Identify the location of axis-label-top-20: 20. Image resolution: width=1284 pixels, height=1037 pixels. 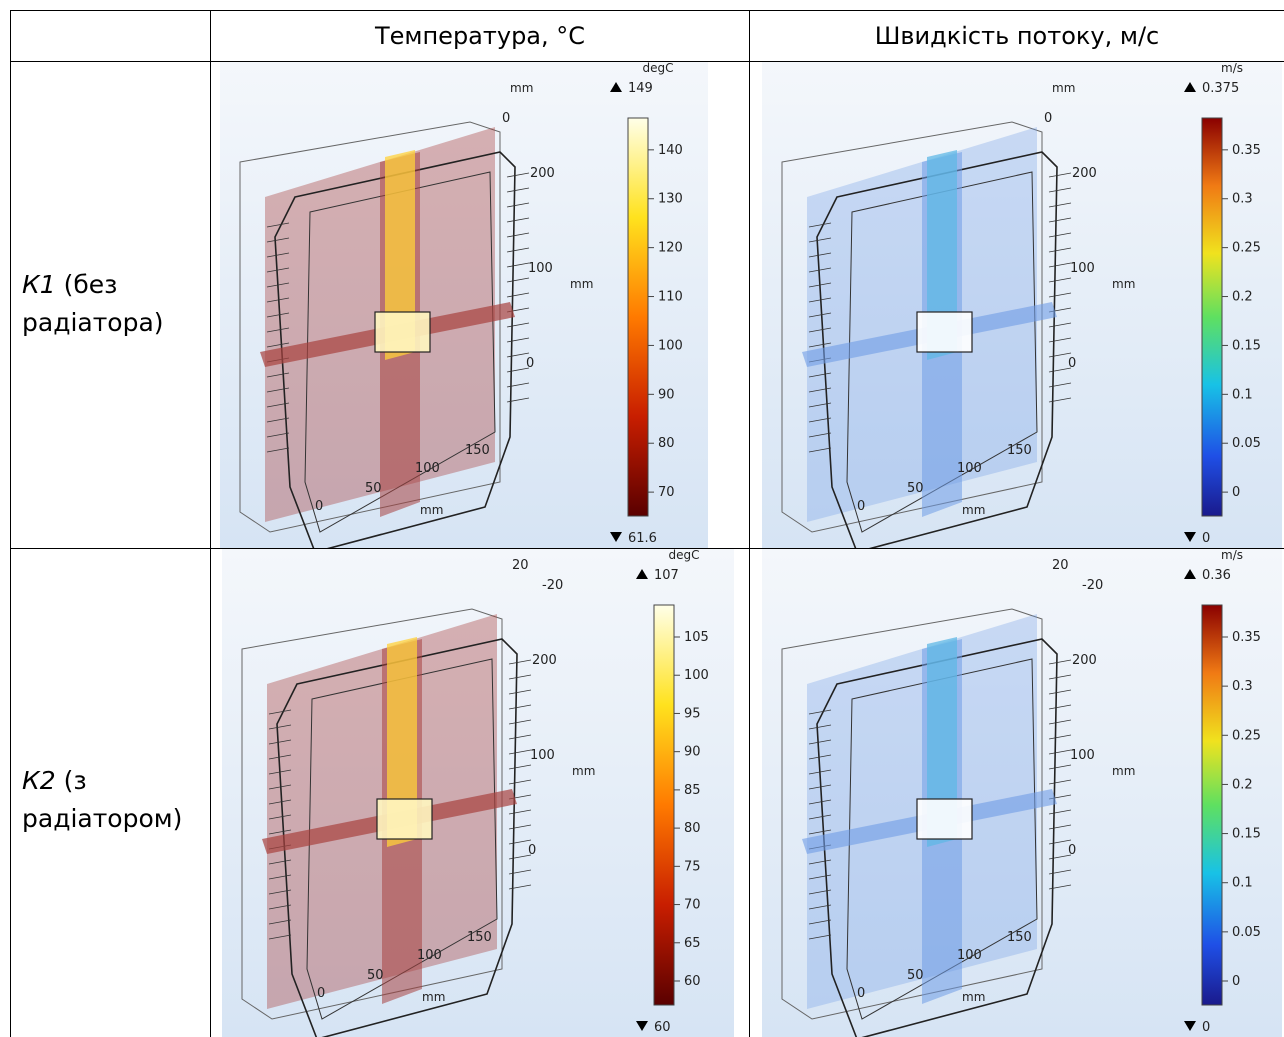
(520, 565).